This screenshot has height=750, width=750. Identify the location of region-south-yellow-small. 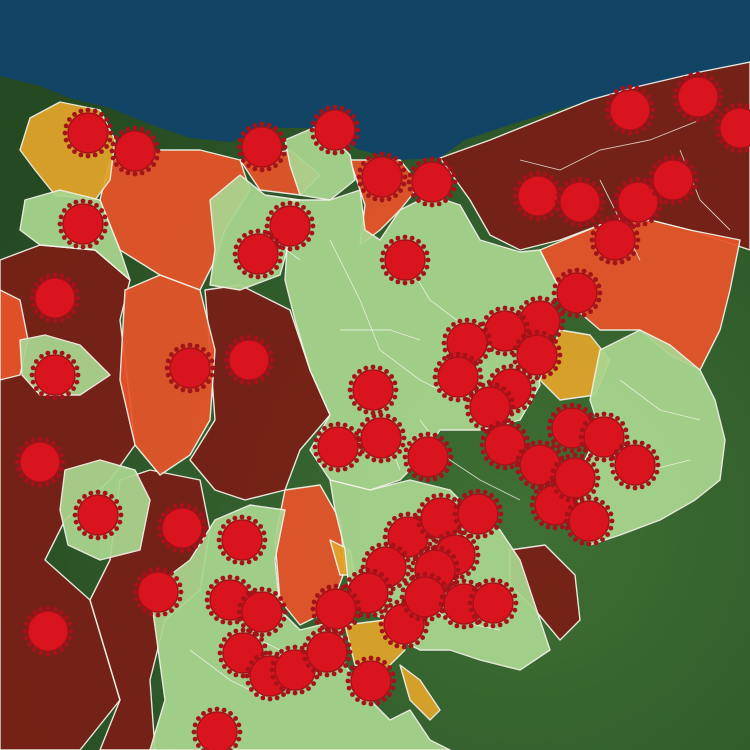
(420, 692).